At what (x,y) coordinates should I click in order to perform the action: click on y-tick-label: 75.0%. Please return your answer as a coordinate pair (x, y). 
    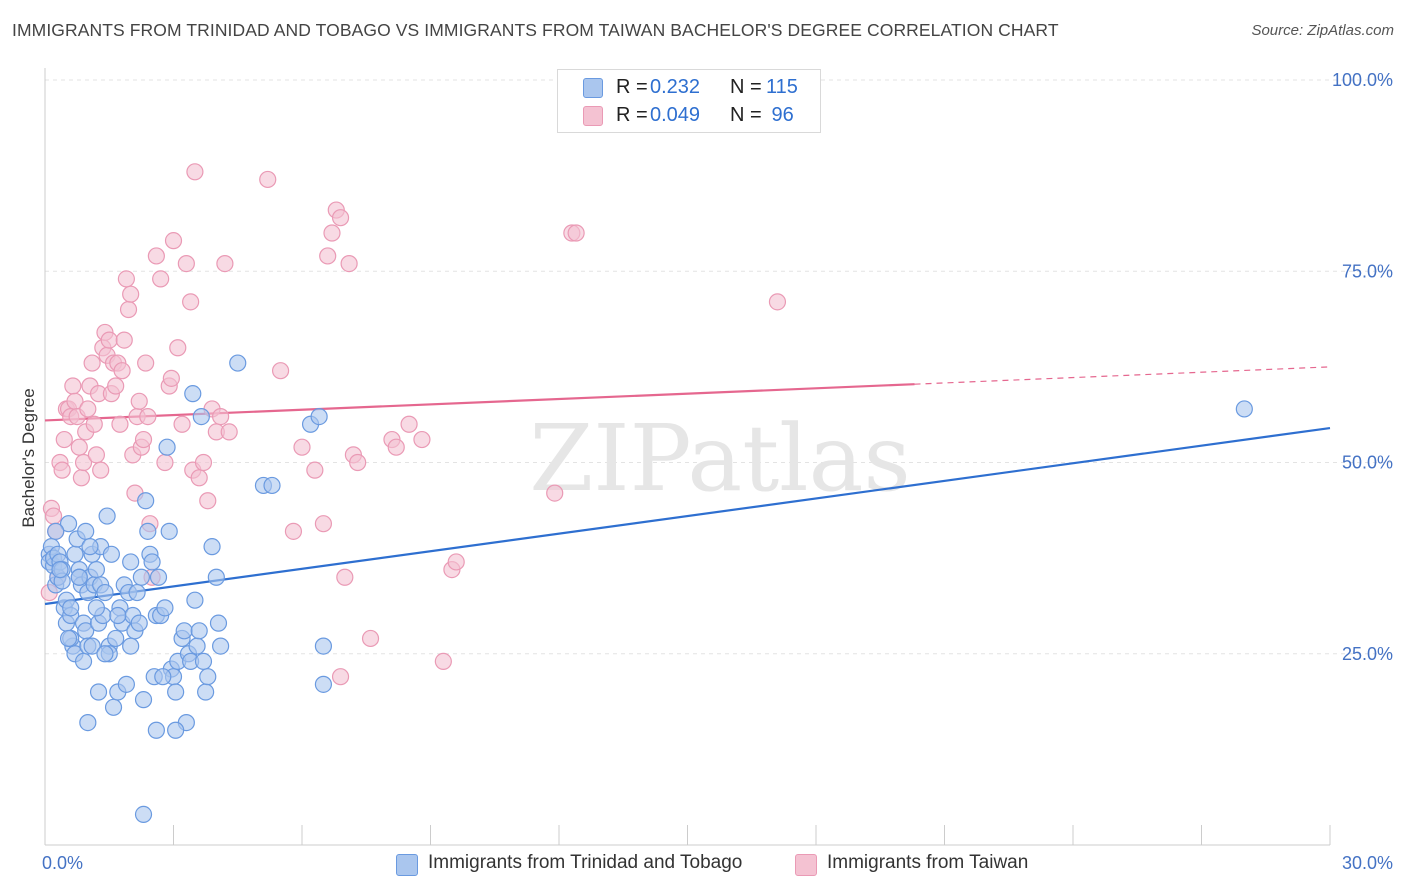
    Looking at the image, I should click on (1367, 271).